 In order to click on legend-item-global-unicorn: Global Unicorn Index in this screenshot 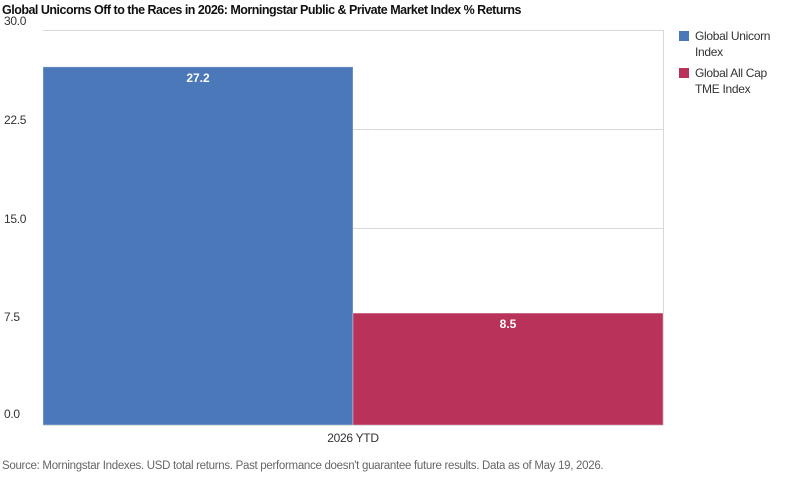, I will do `click(738, 44)`.